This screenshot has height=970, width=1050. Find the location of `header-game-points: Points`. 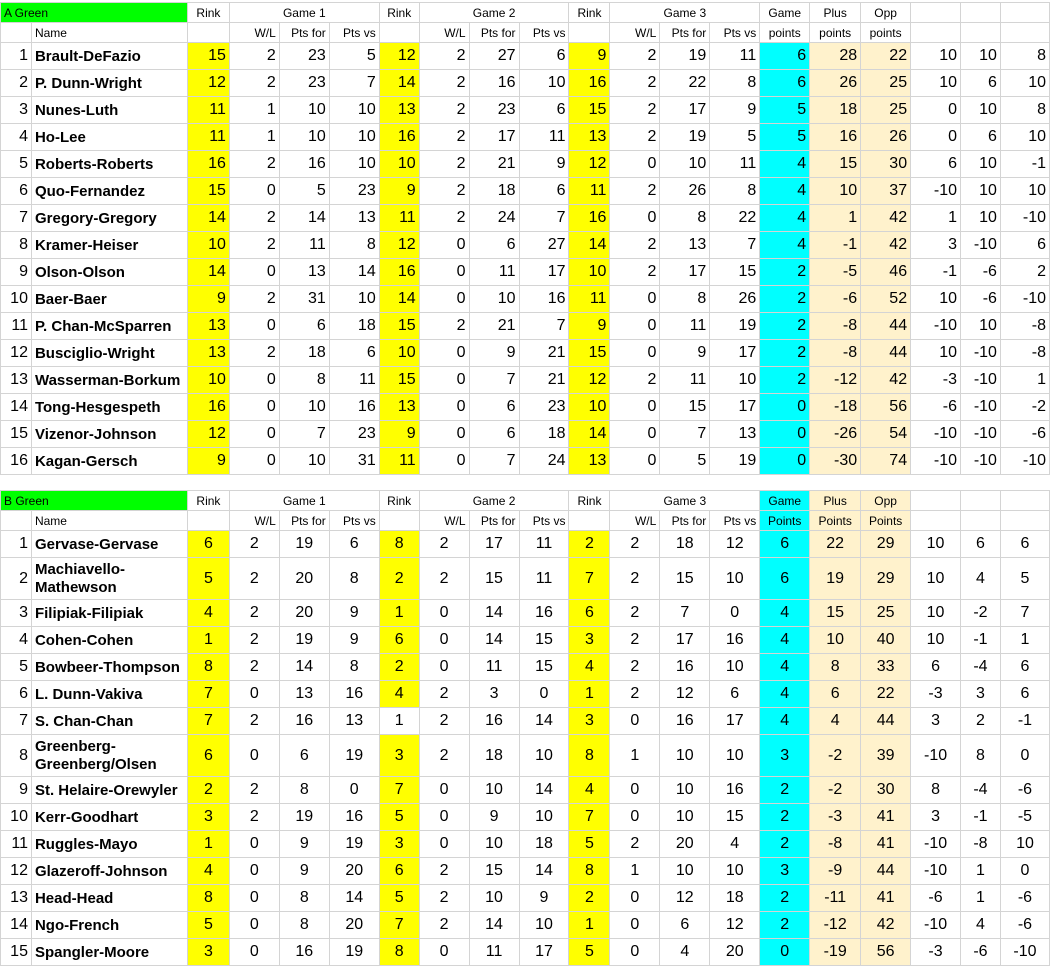

header-game-points: Points is located at coordinates (785, 520).